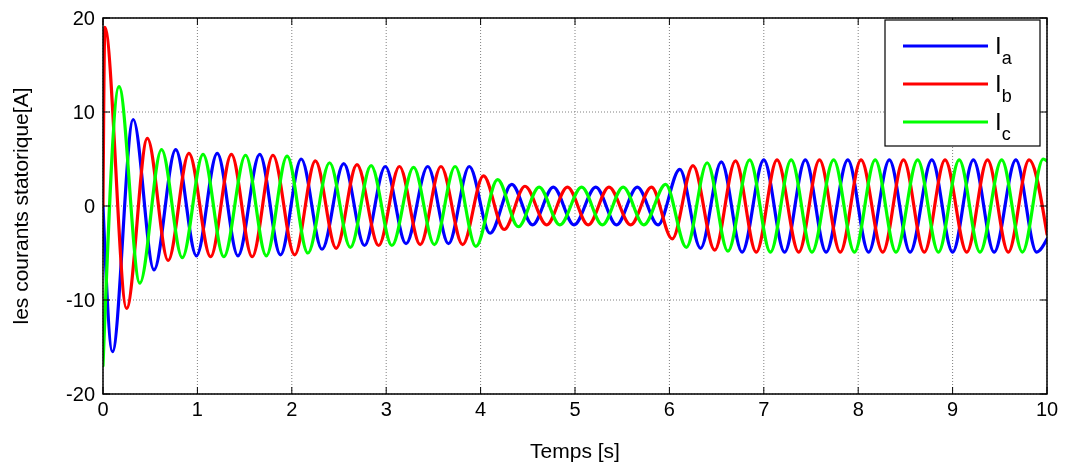 This screenshot has height=468, width=1067. What do you see at coordinates (83, 112) in the screenshot?
I see `y-tick-label: 10` at bounding box center [83, 112].